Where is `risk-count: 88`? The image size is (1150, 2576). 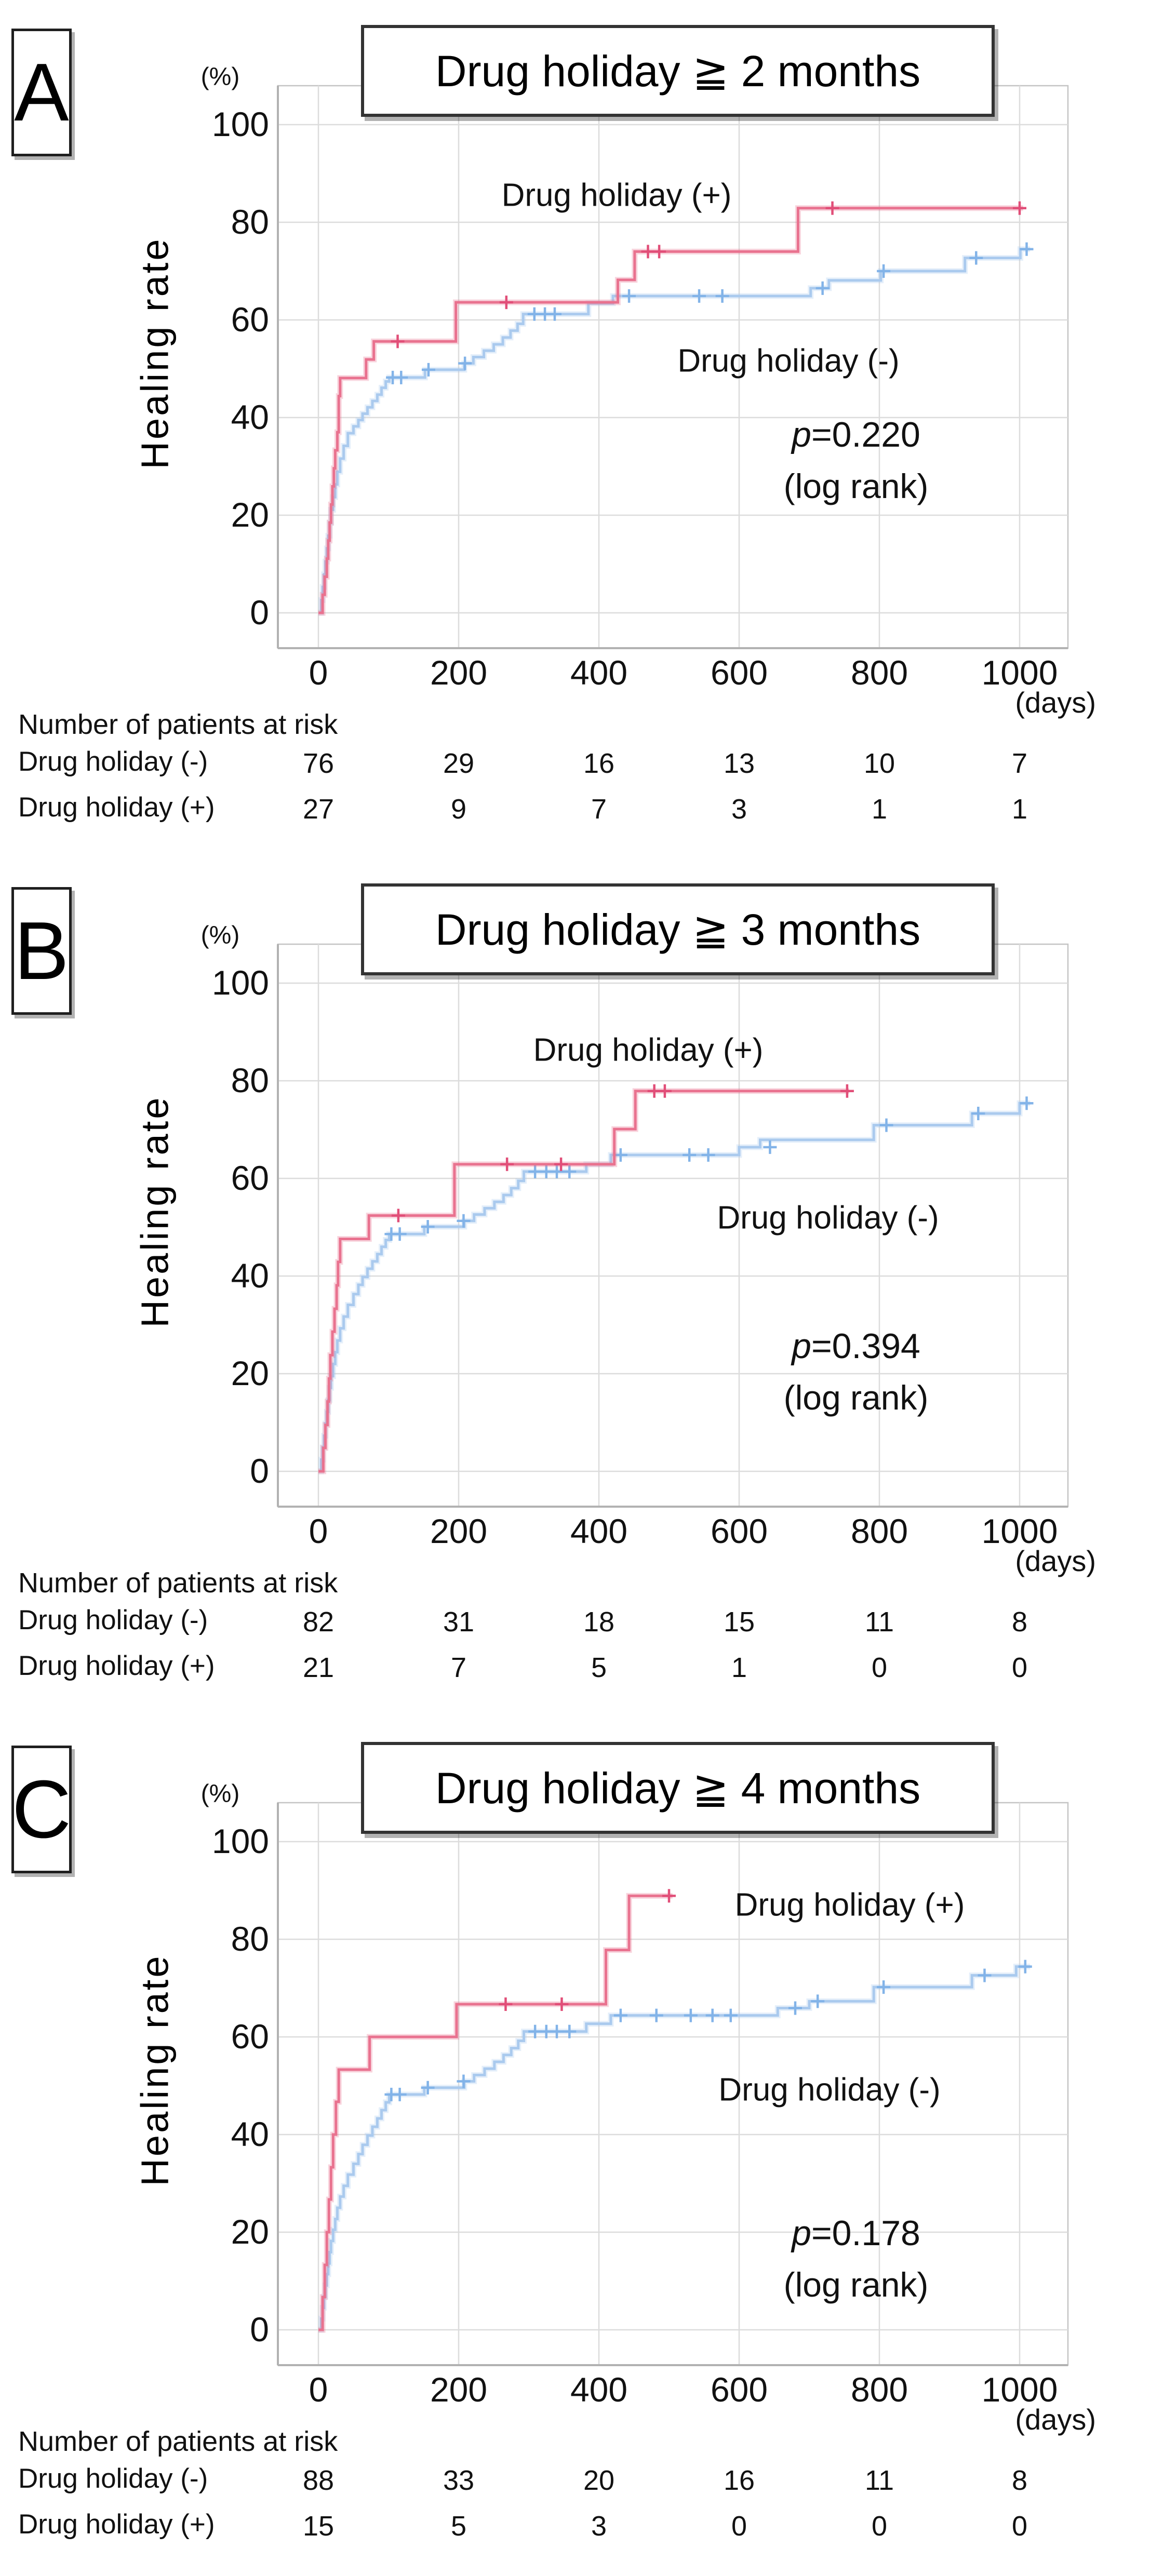
risk-count: 88 is located at coordinates (318, 2480).